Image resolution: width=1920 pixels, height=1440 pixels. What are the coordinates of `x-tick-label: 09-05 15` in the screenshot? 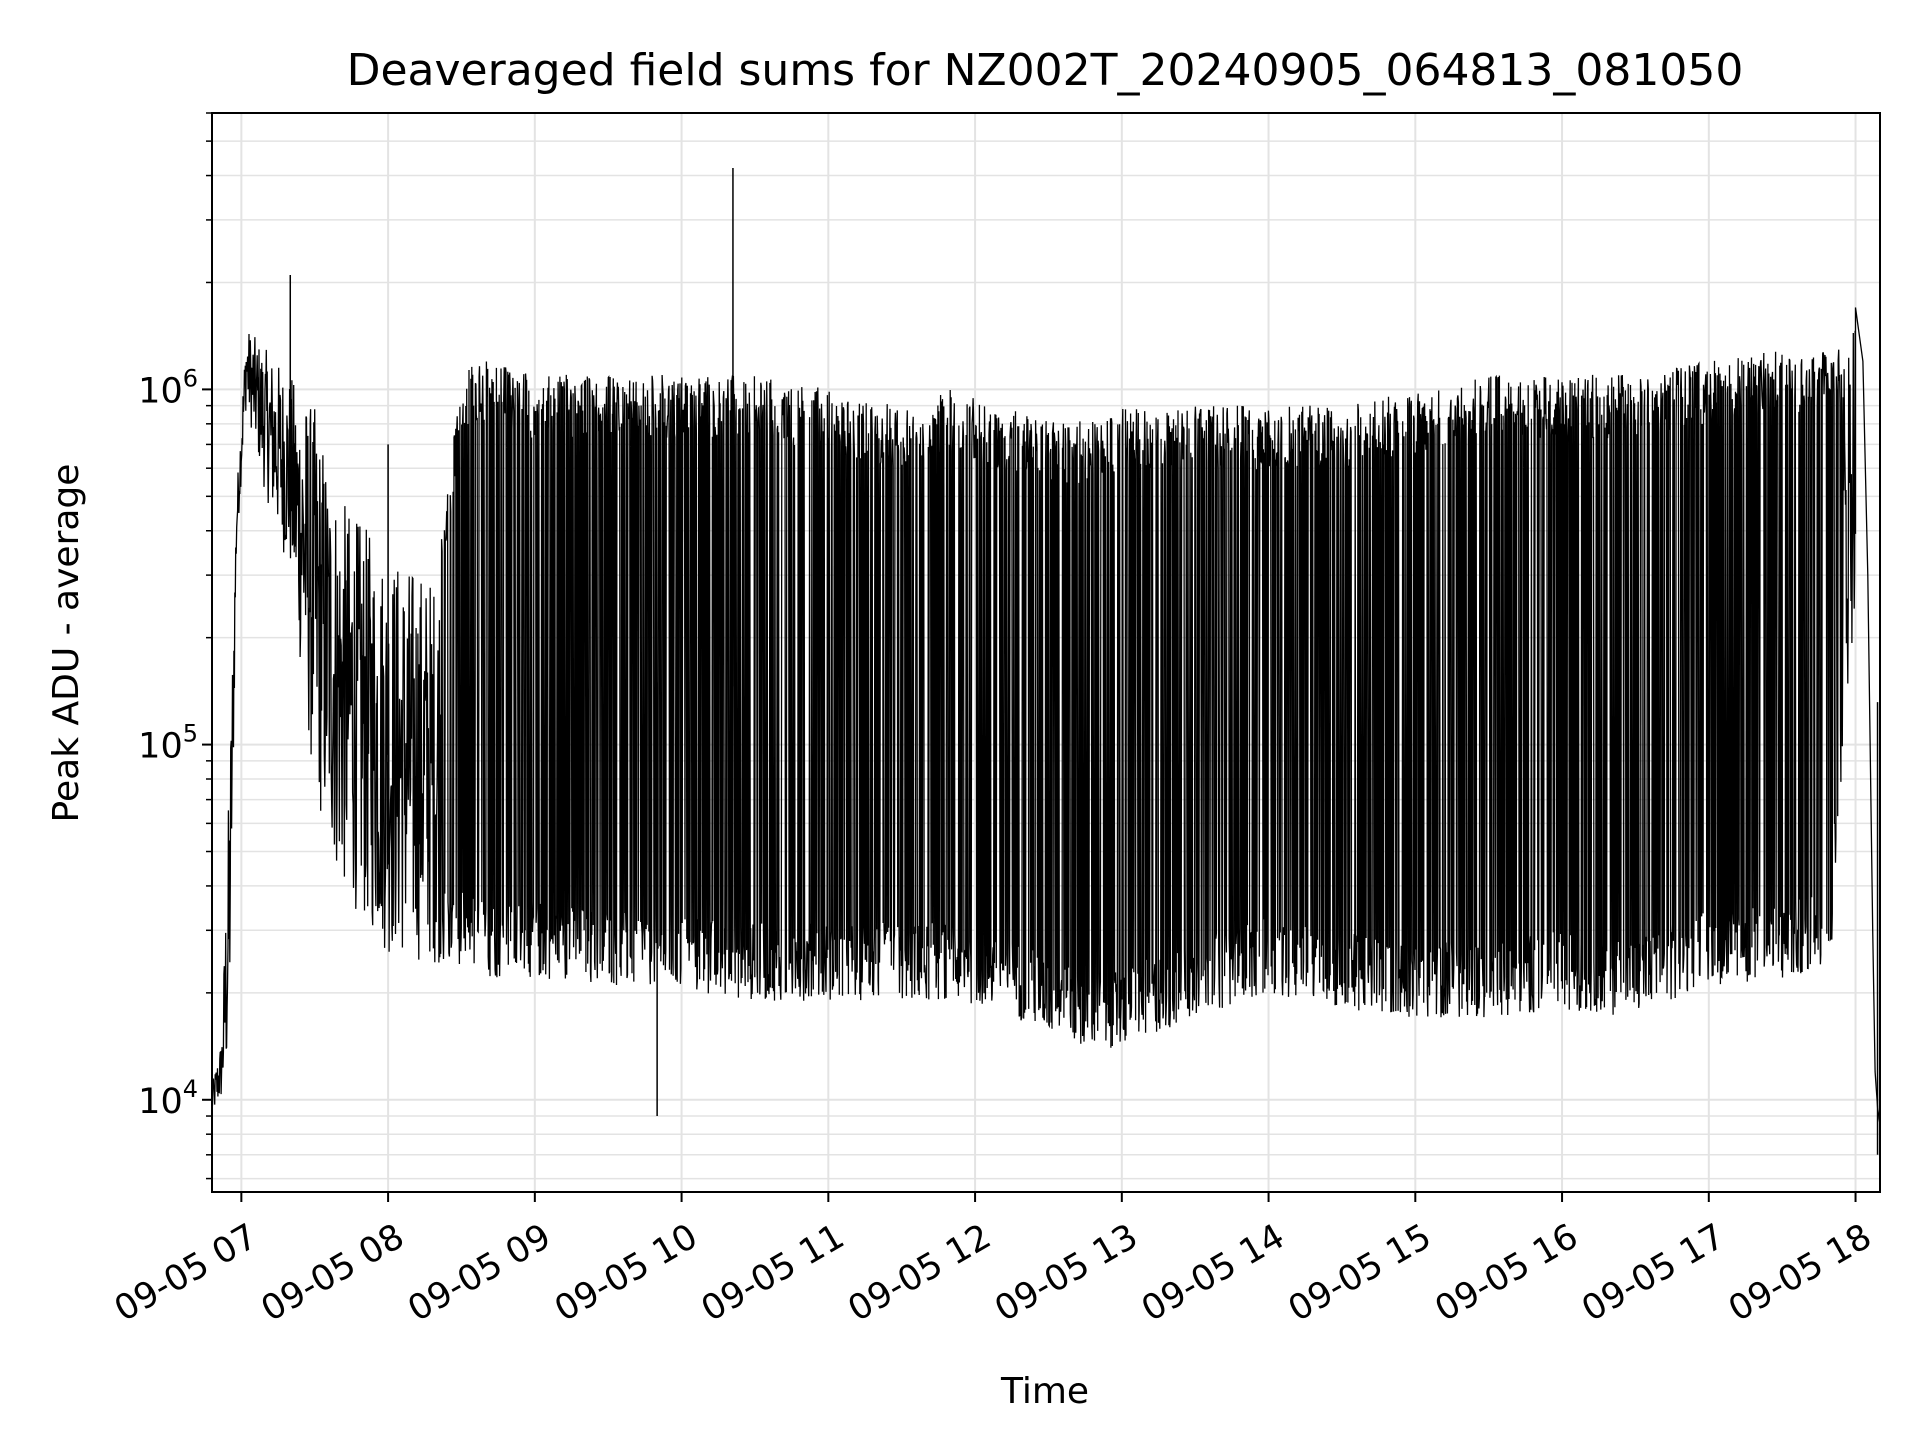 It's located at (1360, 1273).